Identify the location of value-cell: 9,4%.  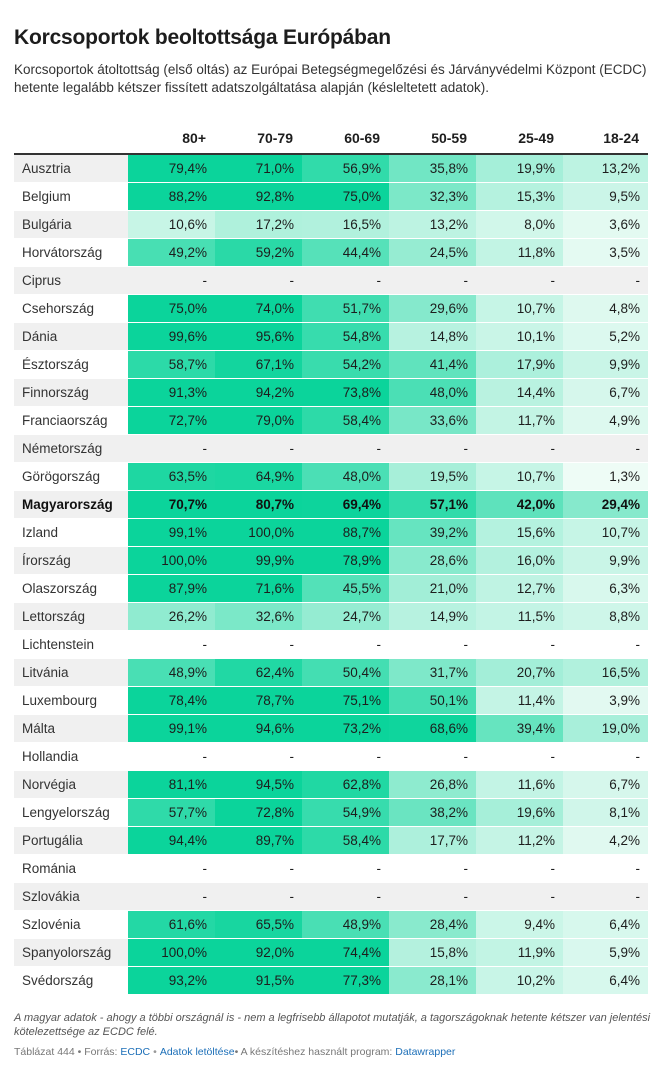
(519, 924).